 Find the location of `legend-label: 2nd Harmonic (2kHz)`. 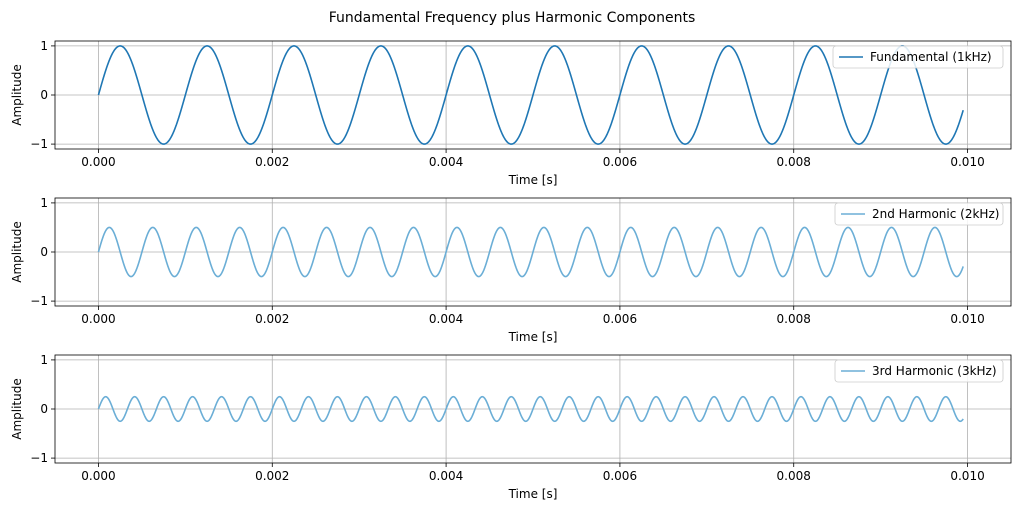

legend-label: 2nd Harmonic (2kHz) is located at coordinates (935, 214).